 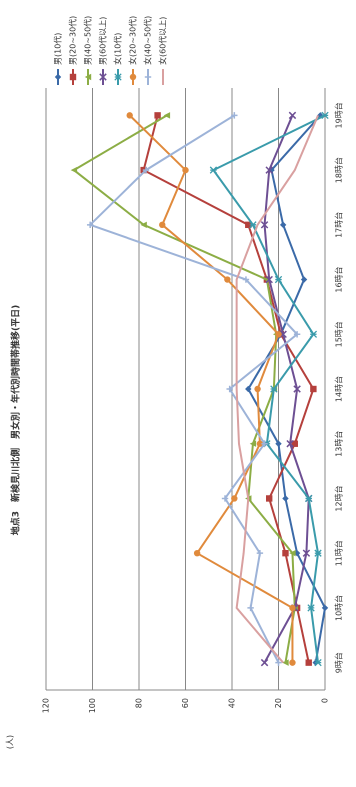 What do you see at coordinates (339, 225) in the screenshot?
I see `x-tick-label: 17時台` at bounding box center [339, 225].